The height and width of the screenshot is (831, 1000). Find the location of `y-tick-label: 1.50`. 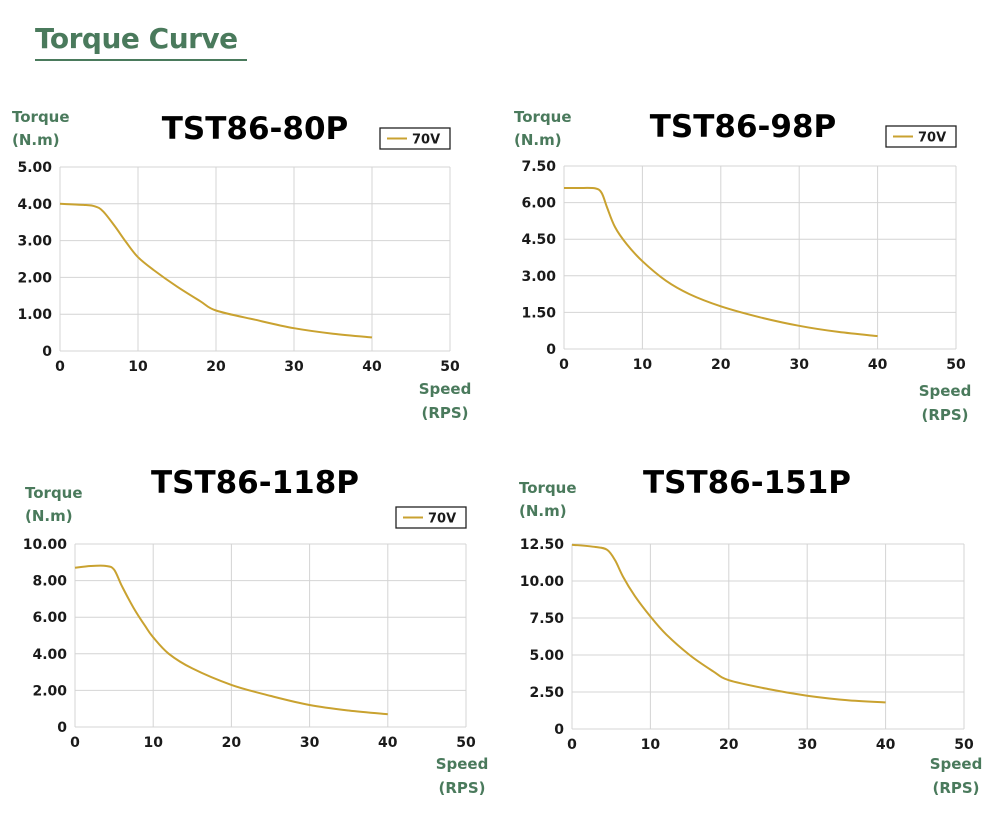

y-tick-label: 1.50 is located at coordinates (538, 313).